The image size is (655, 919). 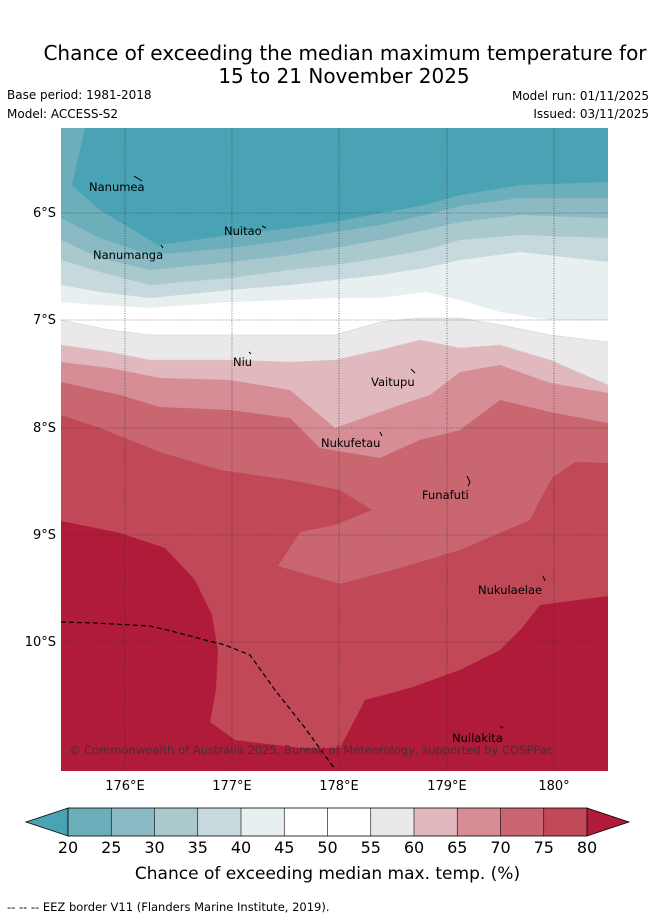 I want to click on base-period: Base period: 1981-2018, so click(x=79, y=95).